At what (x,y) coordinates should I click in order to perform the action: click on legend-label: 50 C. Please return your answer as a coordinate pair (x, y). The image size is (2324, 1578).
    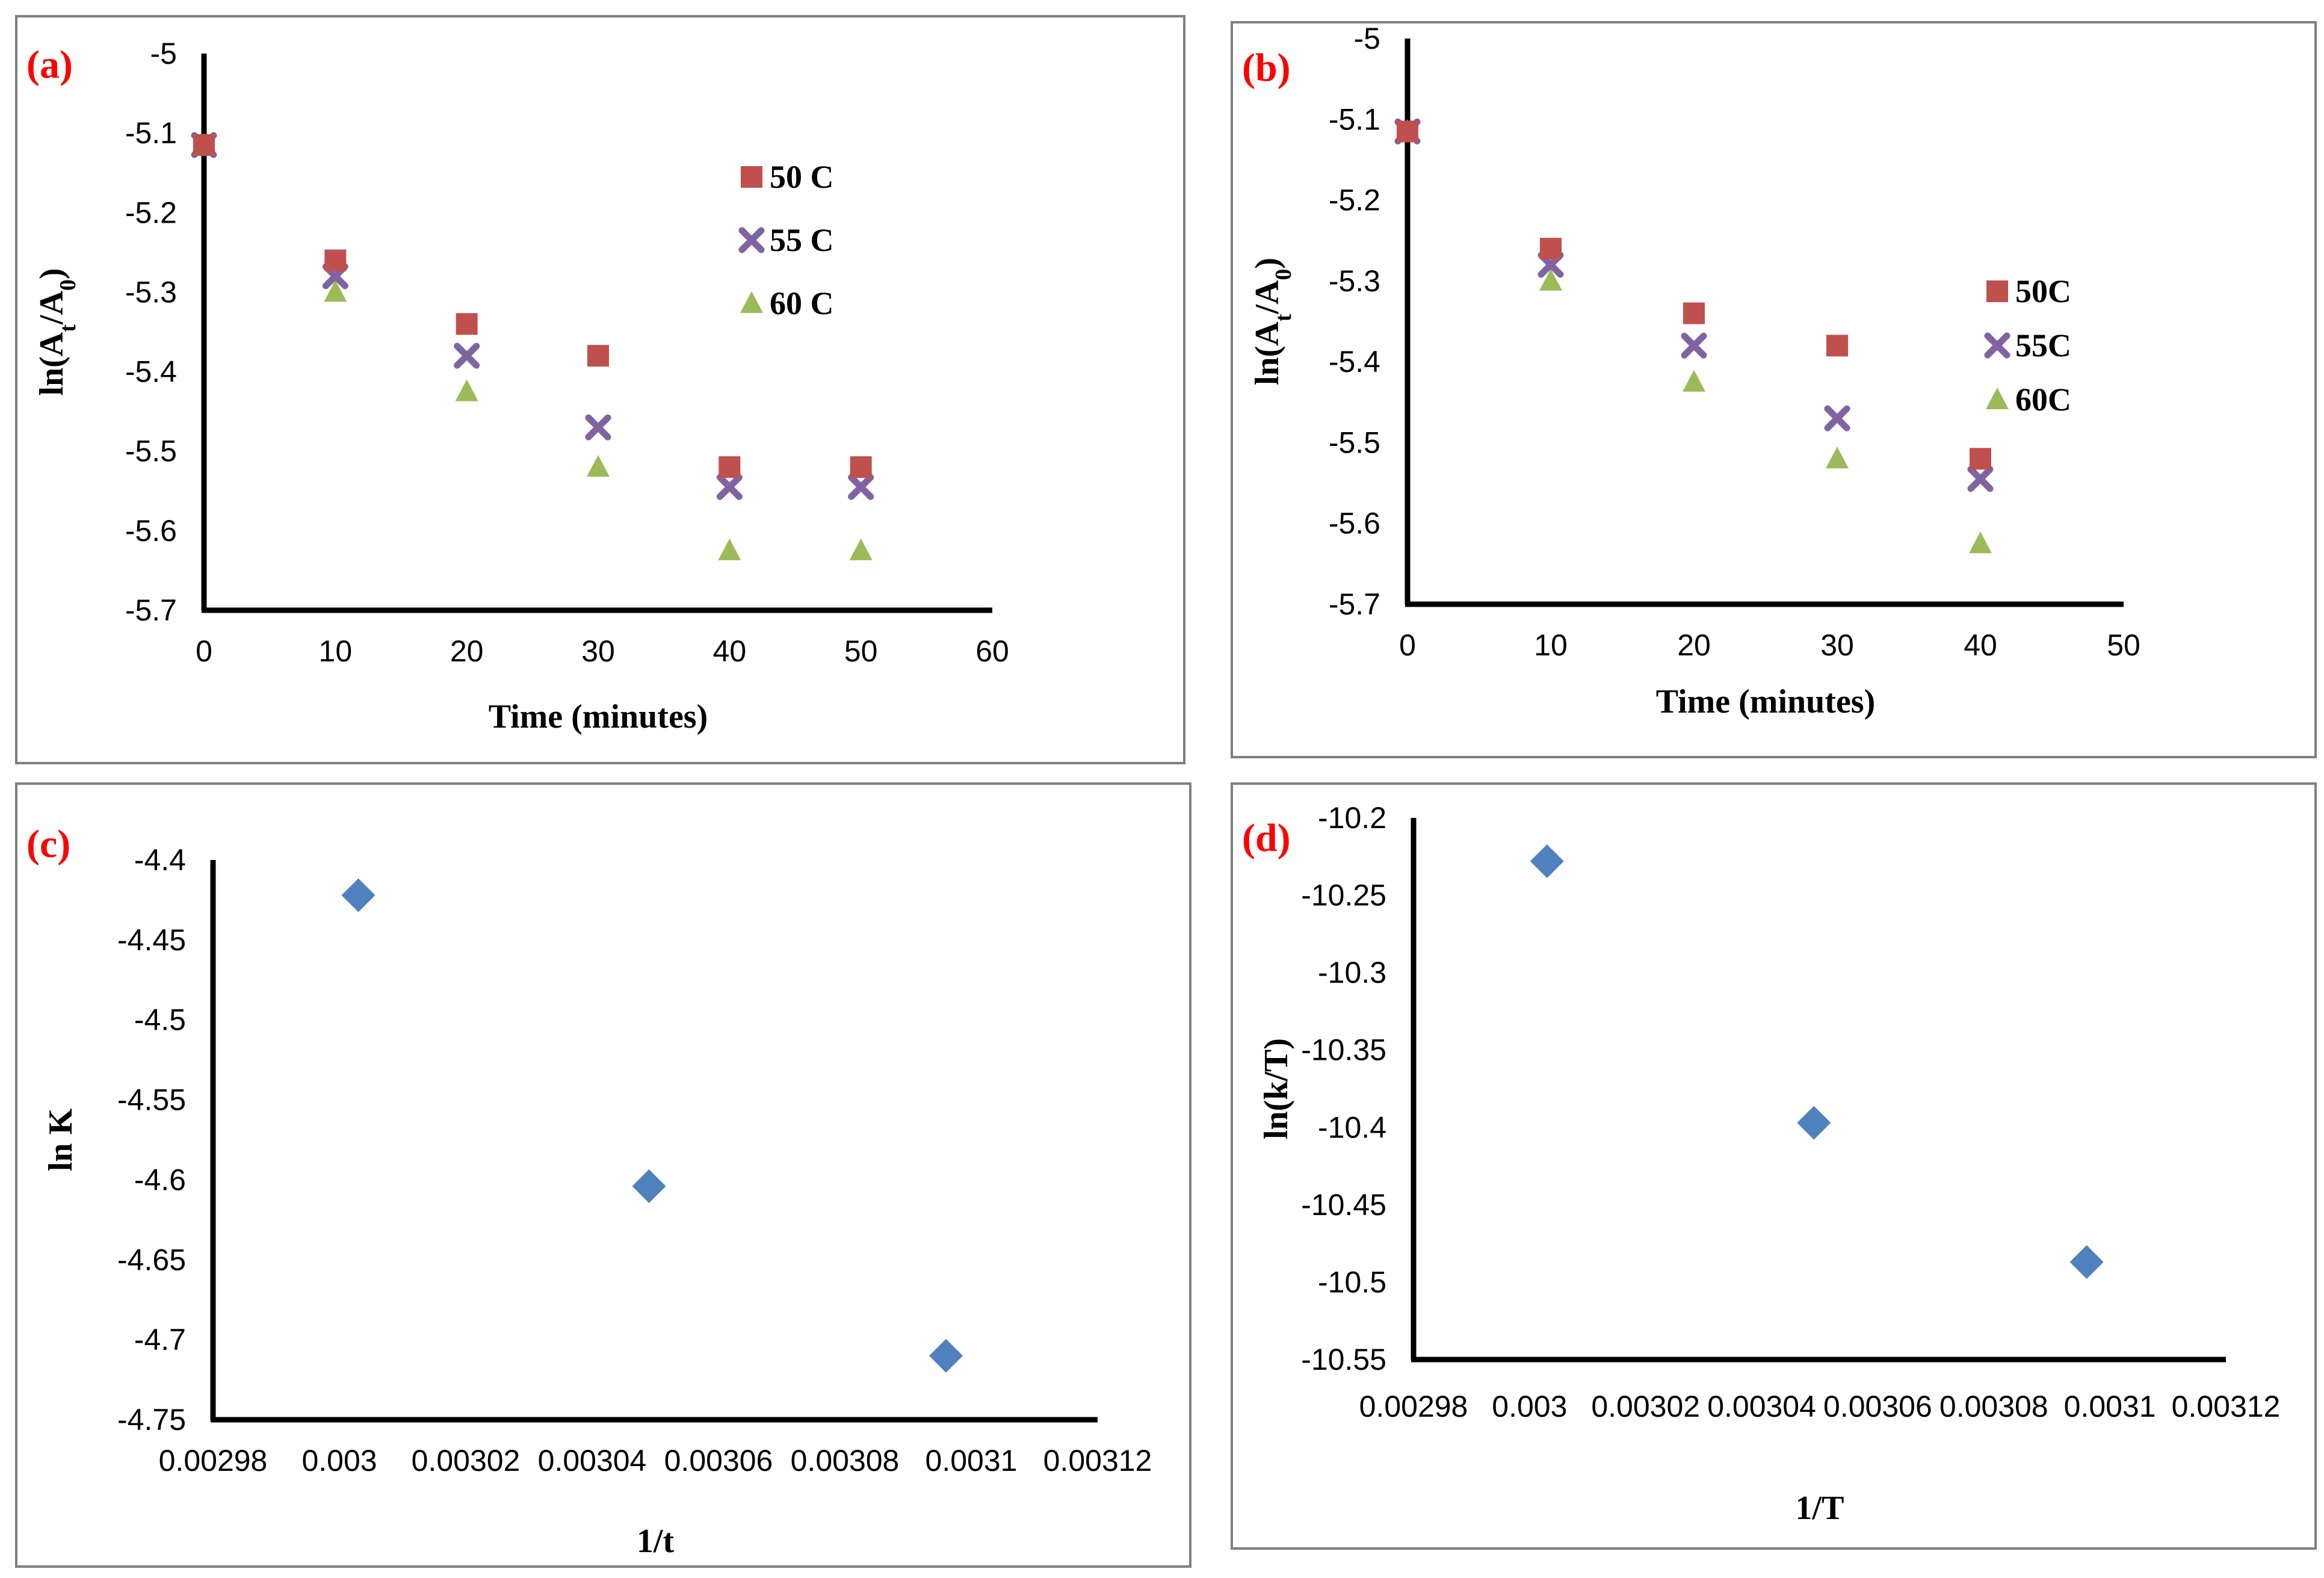
    Looking at the image, I should click on (802, 177).